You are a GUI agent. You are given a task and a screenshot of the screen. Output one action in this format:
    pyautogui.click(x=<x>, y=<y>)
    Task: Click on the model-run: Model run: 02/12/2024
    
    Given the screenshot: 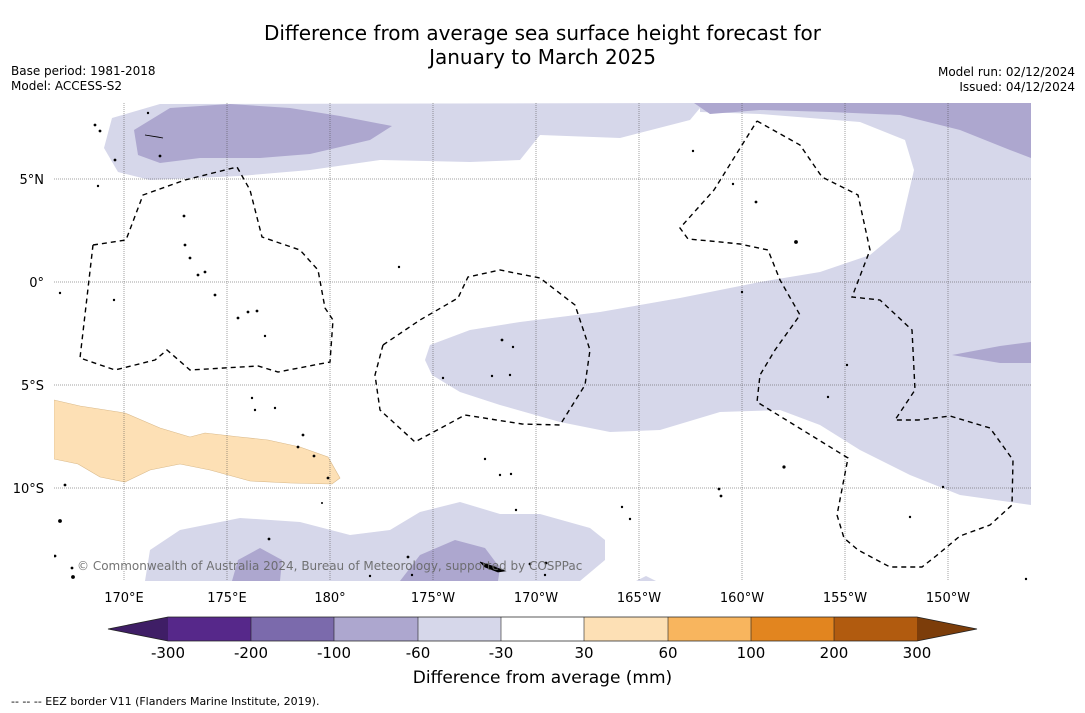 What is the action you would take?
    pyautogui.click(x=1006, y=72)
    